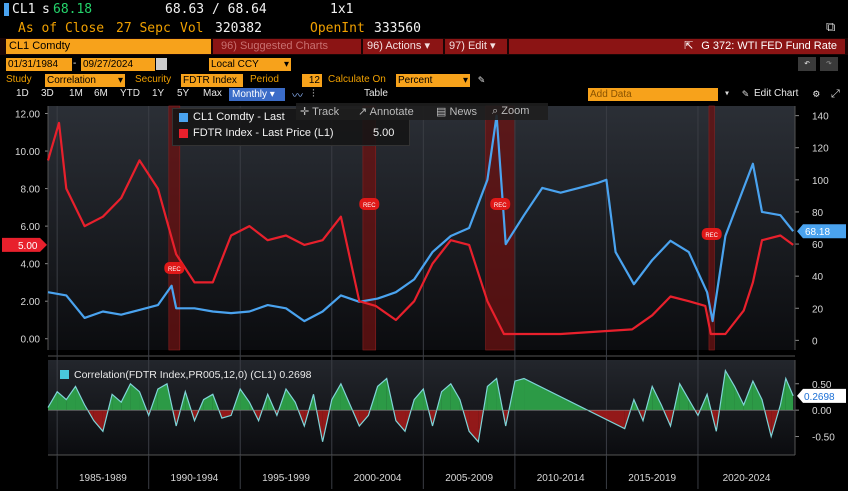 Image resolution: width=848 pixels, height=491 pixels. Describe the element at coordinates (39, 64) in the screenshot. I see `start-date-field: 01/31/1984` at that location.